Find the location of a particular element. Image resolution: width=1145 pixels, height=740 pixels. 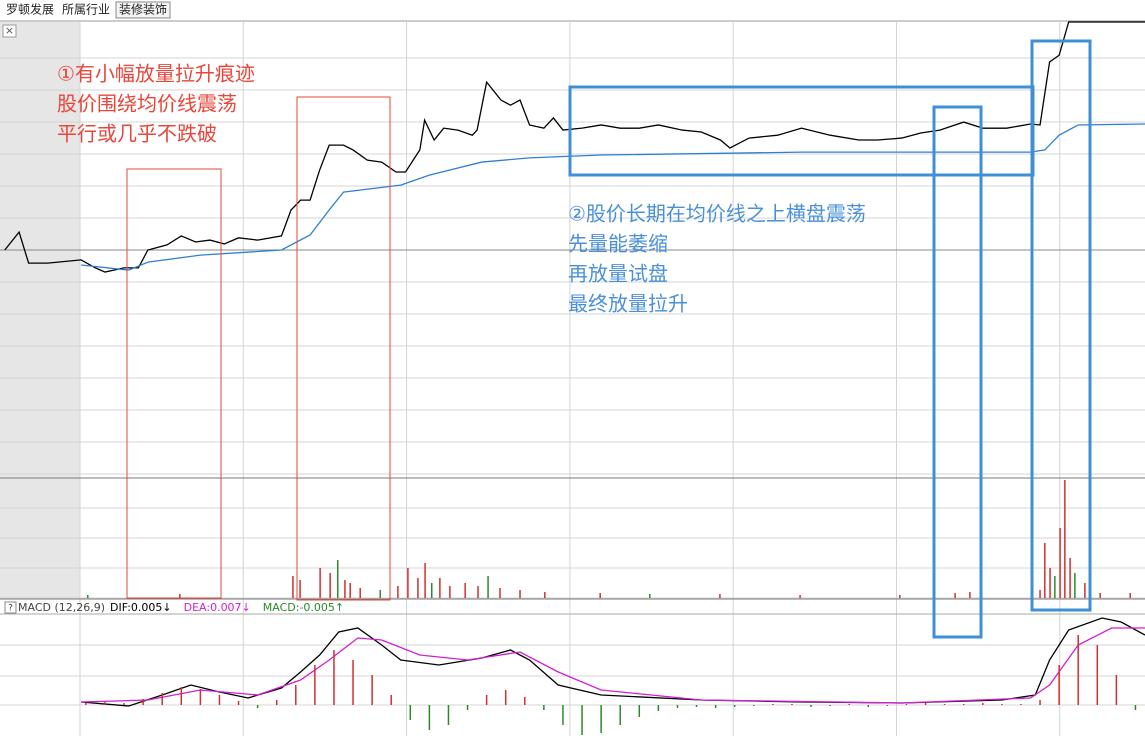

annotation: ①有小幅放量拉升痕迹 is located at coordinates (156, 74).